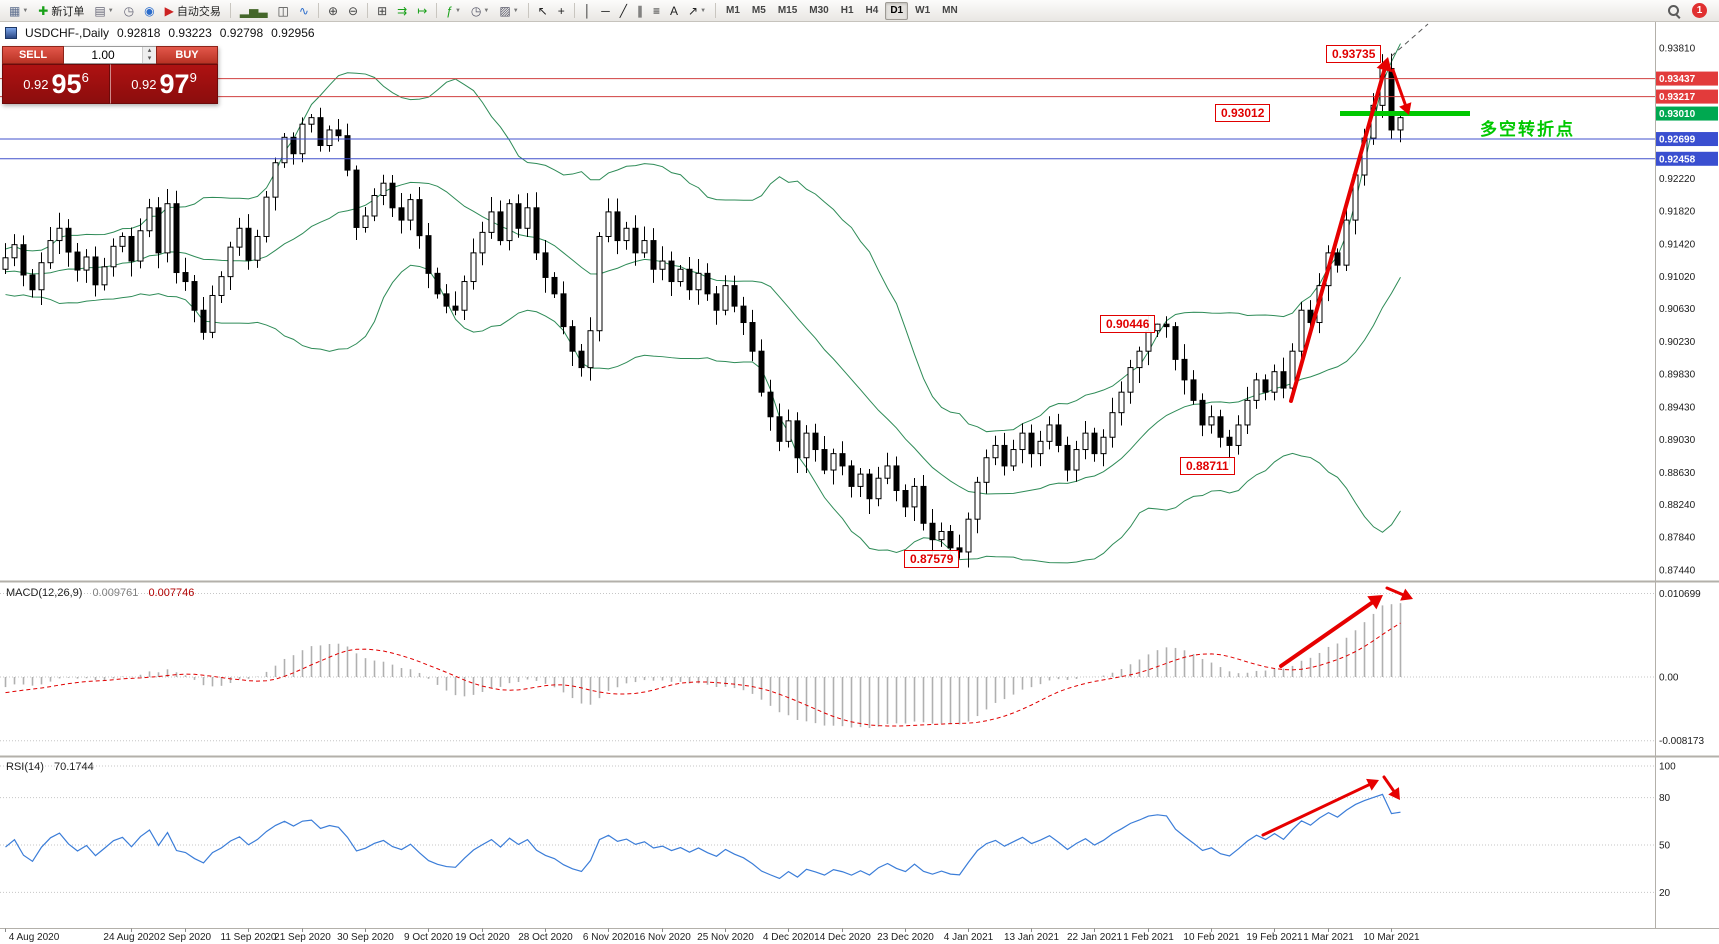 The width and height of the screenshot is (1719, 944). What do you see at coordinates (253, 10) in the screenshot?
I see `bar-chart-icon: ▂▅▃` at bounding box center [253, 10].